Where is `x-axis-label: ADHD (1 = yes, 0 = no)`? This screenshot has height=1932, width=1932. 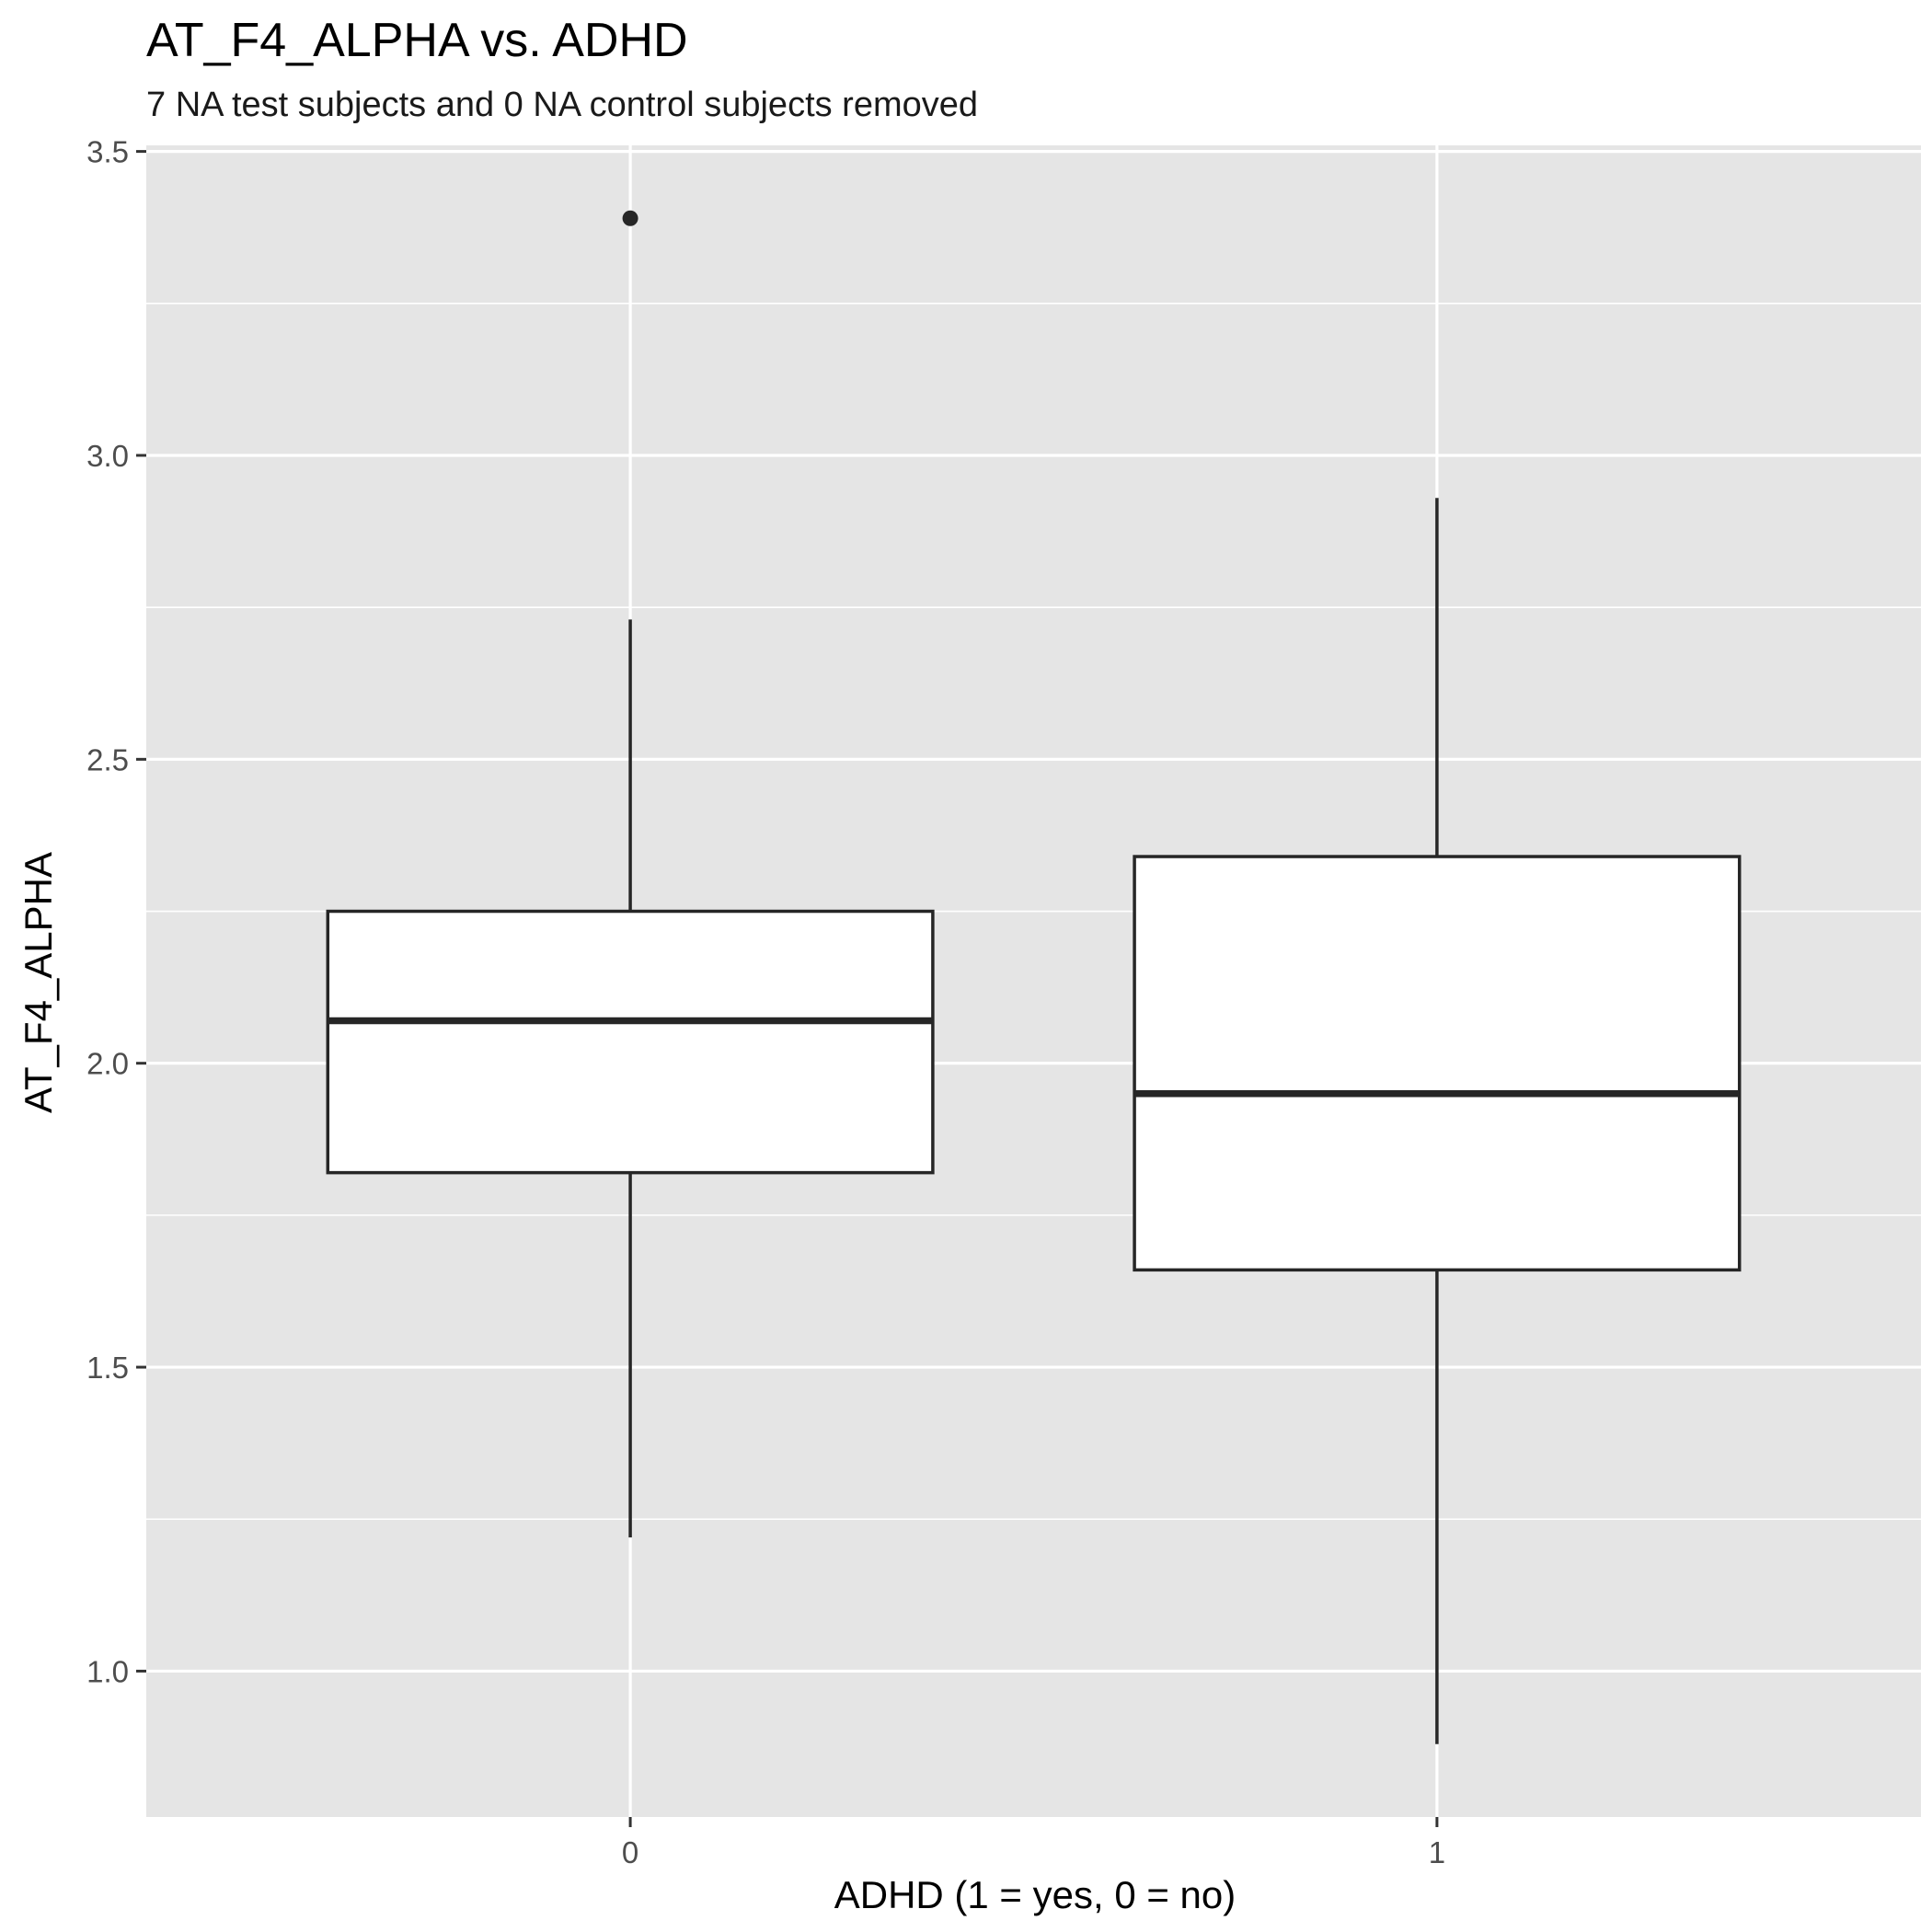 x-axis-label: ADHD (1 = yes, 0 = no) is located at coordinates (1035, 1894).